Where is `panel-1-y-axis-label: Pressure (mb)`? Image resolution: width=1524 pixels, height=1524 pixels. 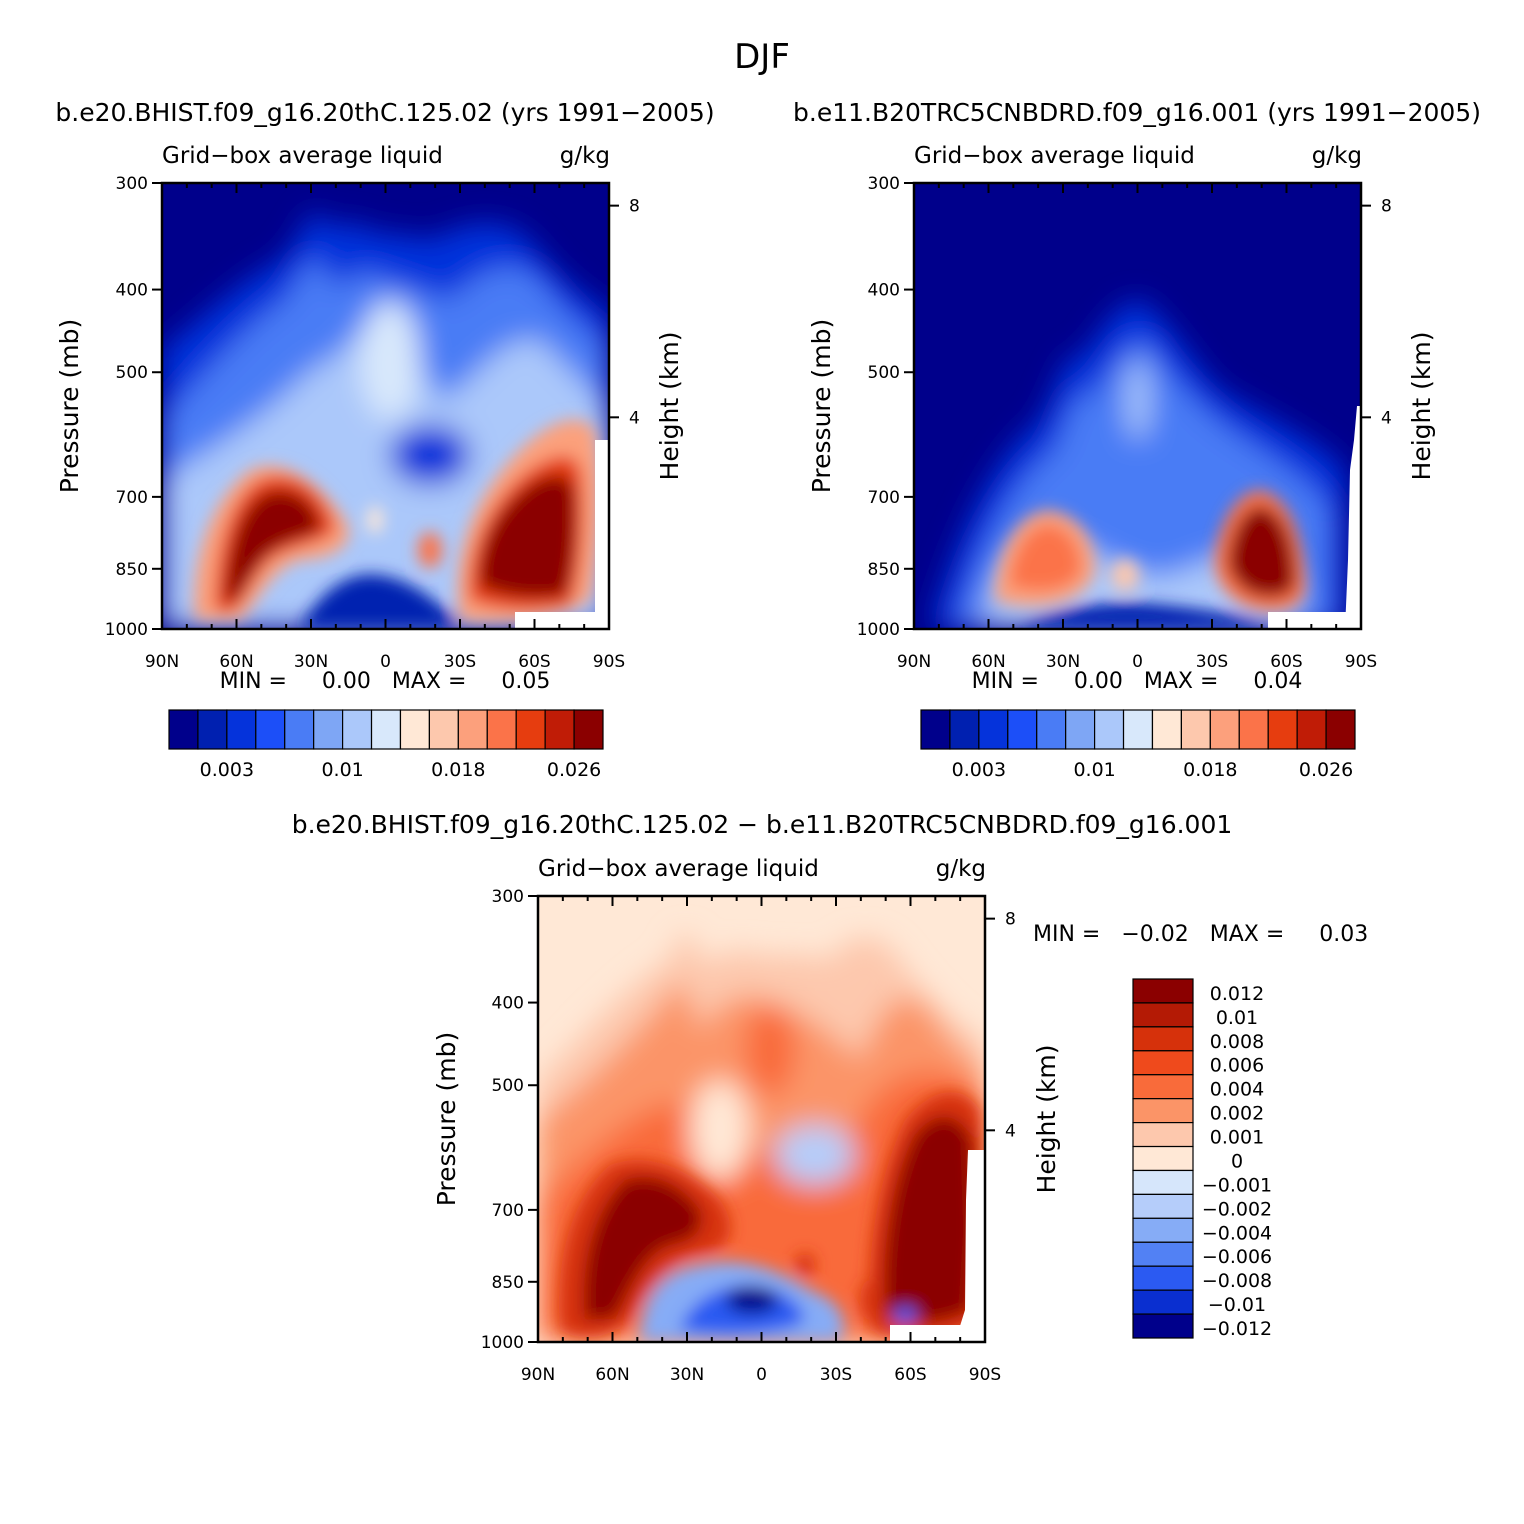
panel-1-y-axis-label: Pressure (mb) is located at coordinates (69, 406).